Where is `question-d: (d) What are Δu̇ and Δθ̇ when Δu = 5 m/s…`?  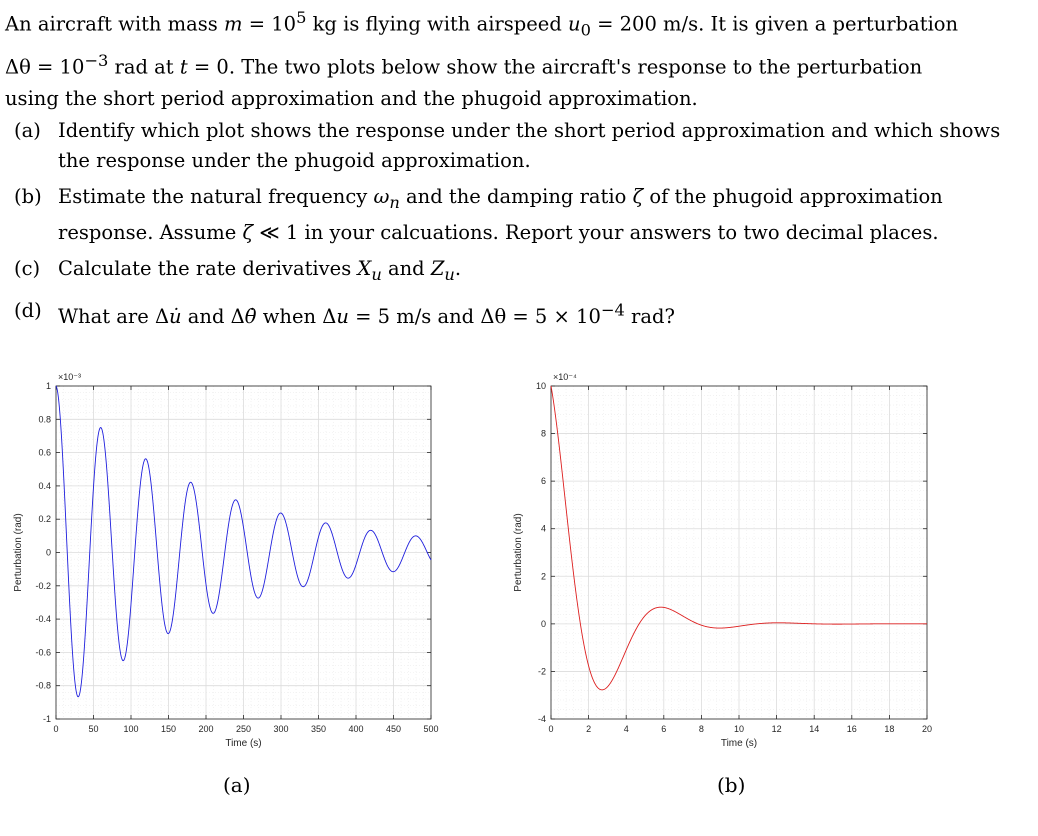 question-d: (d) What are Δu̇ and Δθ̇ when Δu = 5 m/s… is located at coordinates (521, 314).